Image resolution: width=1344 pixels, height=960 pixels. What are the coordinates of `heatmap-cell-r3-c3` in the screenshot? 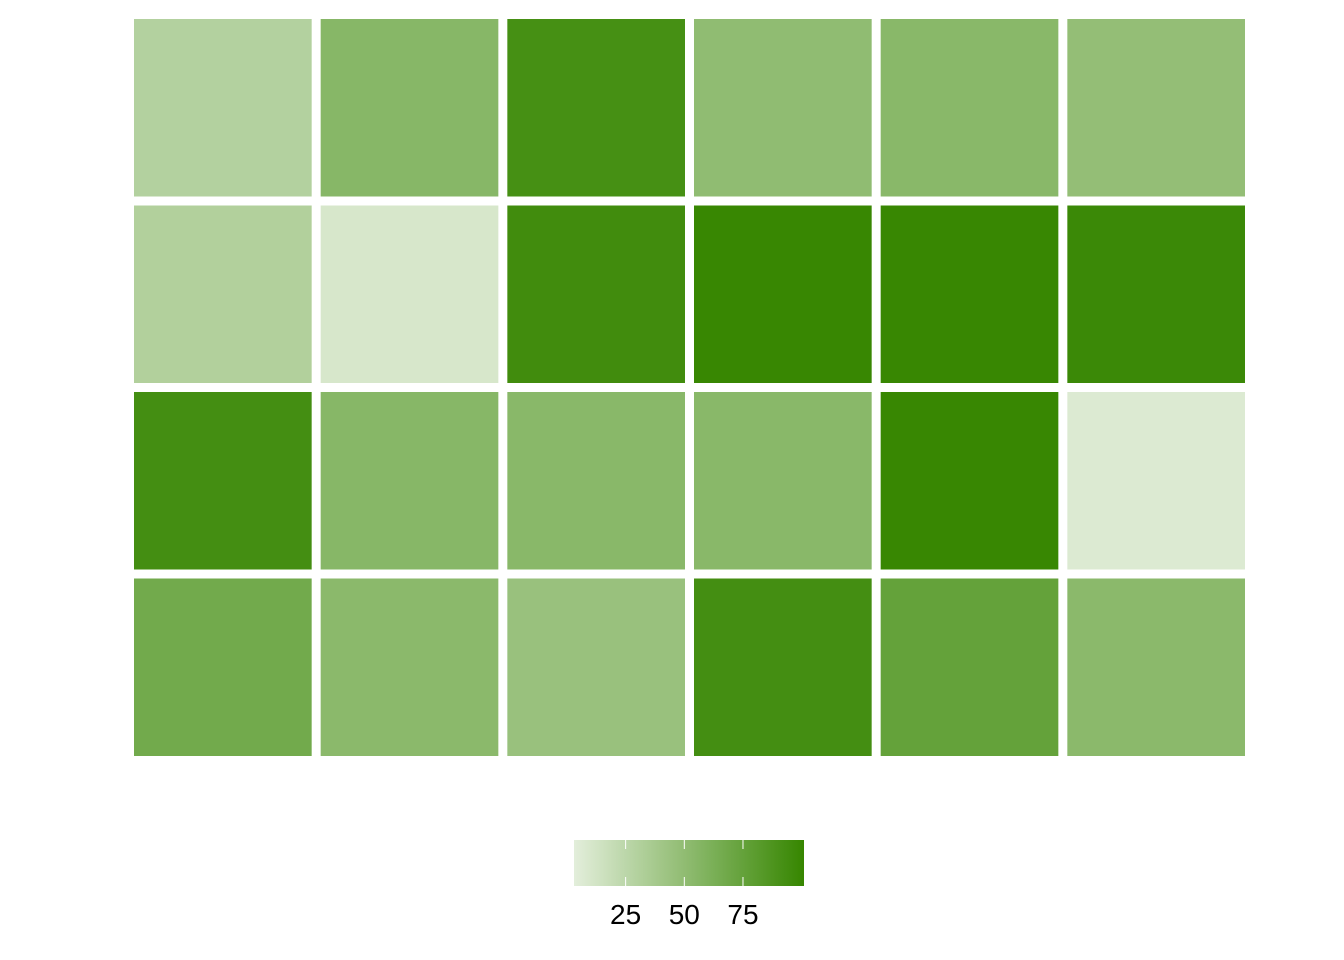 It's located at (596, 481).